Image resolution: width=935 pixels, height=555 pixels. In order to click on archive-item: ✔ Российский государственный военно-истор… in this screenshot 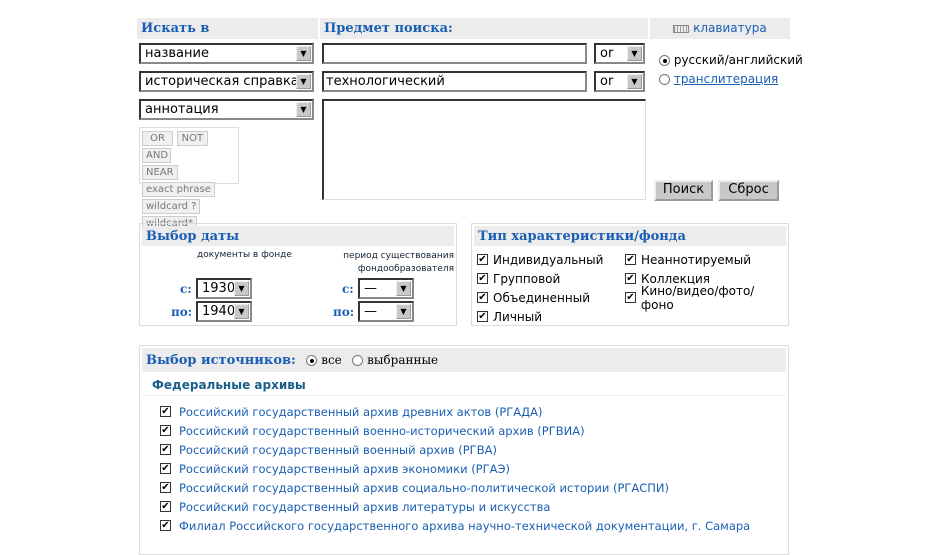, I will do `click(474, 430)`.